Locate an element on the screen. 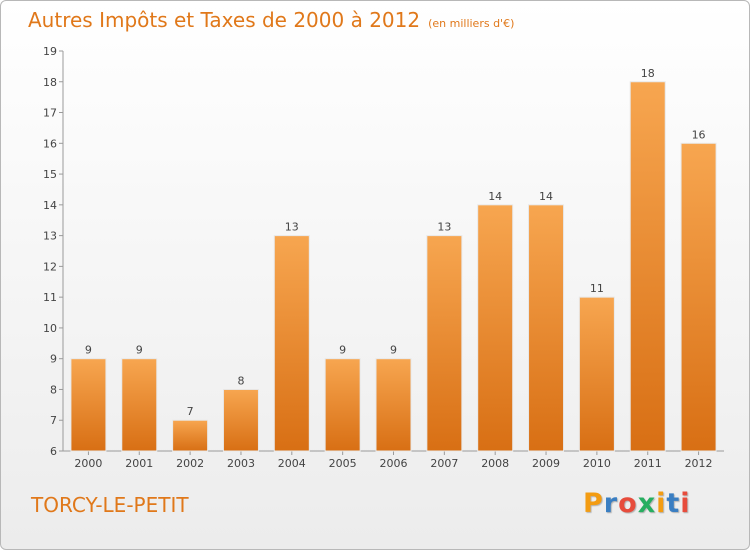 The image size is (750, 550). bar-value-label: 7 is located at coordinates (190, 411).